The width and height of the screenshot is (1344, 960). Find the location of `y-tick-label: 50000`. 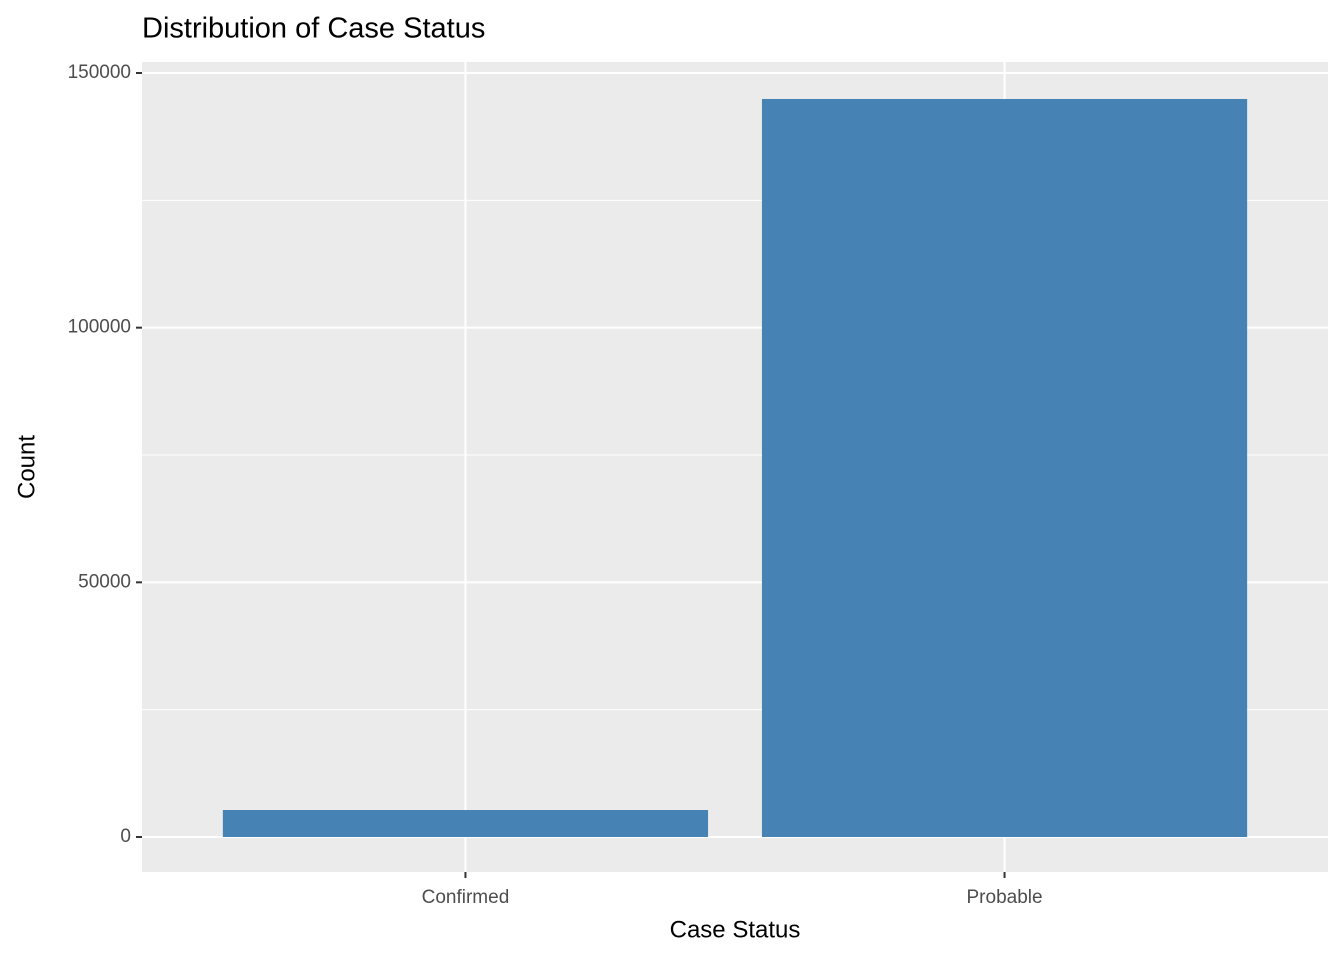

y-tick-label: 50000 is located at coordinates (104, 581).